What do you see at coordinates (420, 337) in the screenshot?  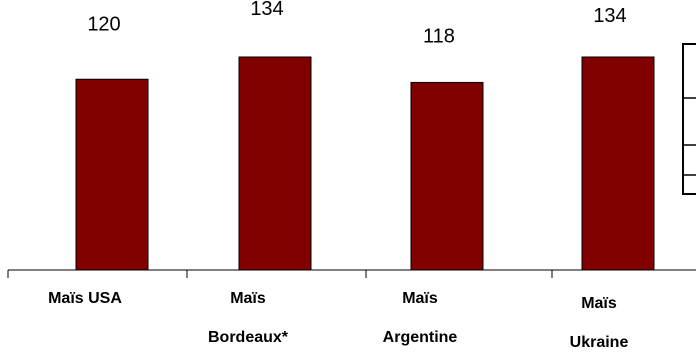 I see `category-label: Argentine` at bounding box center [420, 337].